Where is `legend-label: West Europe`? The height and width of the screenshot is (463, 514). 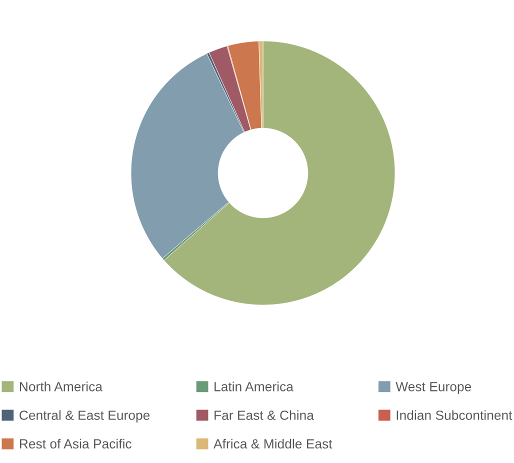 legend-label: West Europe is located at coordinates (434, 388).